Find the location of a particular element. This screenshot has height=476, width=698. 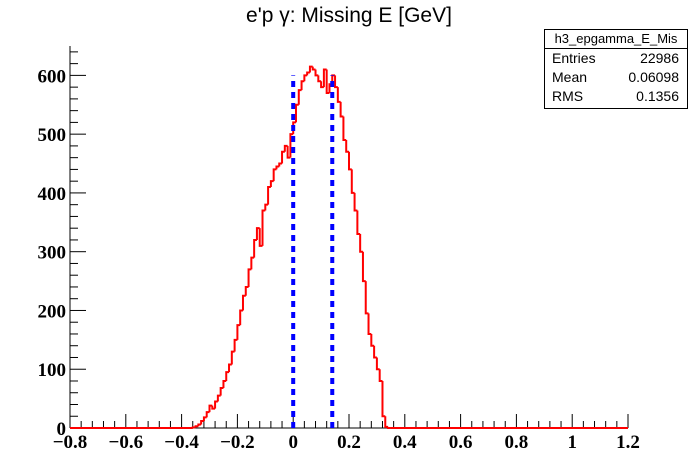

x-tick-label: −0.2 is located at coordinates (237, 442).